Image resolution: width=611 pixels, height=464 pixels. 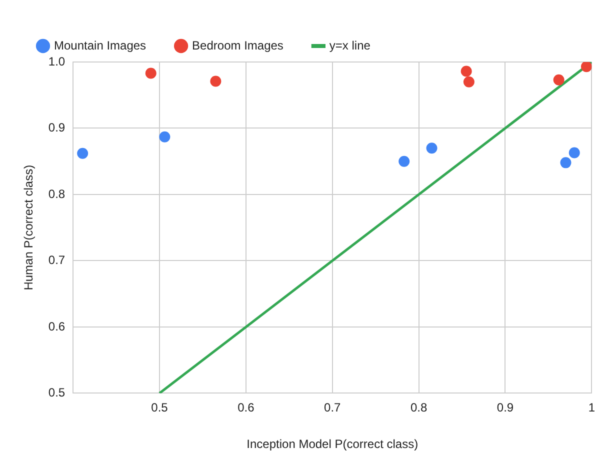 What do you see at coordinates (333, 407) in the screenshot?
I see `x-tick-label: 0.7` at bounding box center [333, 407].